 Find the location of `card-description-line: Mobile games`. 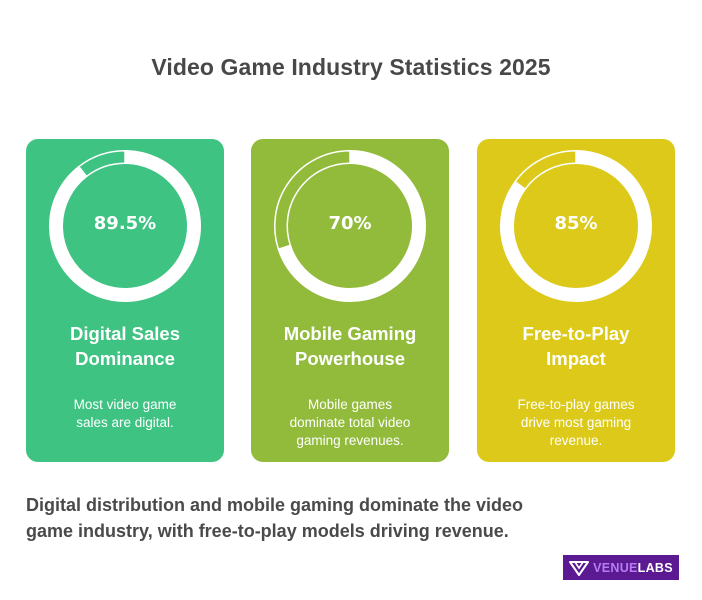

card-description-line: Mobile games is located at coordinates (350, 404).